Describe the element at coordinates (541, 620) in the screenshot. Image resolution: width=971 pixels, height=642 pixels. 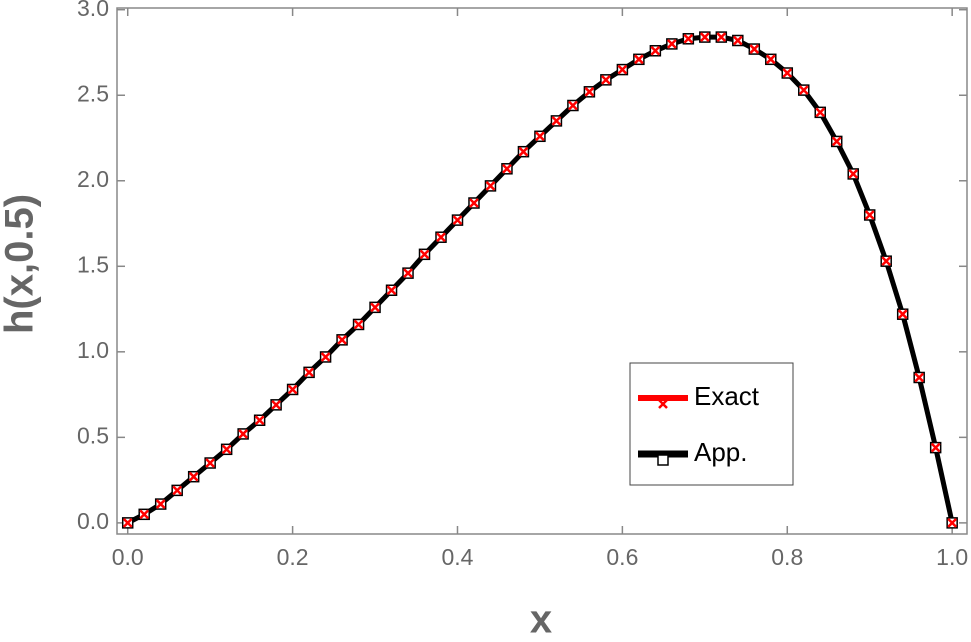
I see `x-axis-label: x` at that location.